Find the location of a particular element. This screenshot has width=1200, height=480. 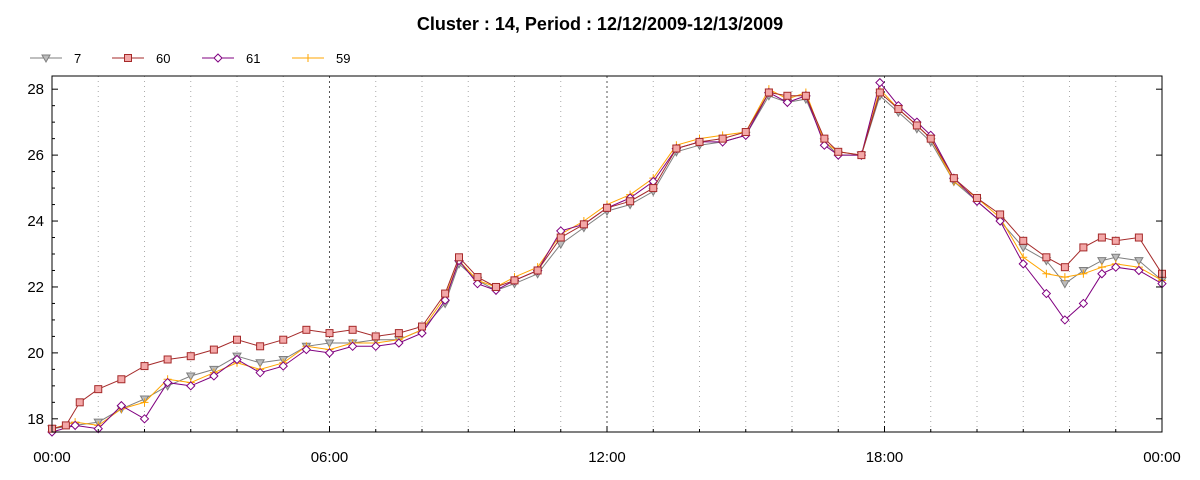

y-tick-label: 22 is located at coordinates (35, 287).